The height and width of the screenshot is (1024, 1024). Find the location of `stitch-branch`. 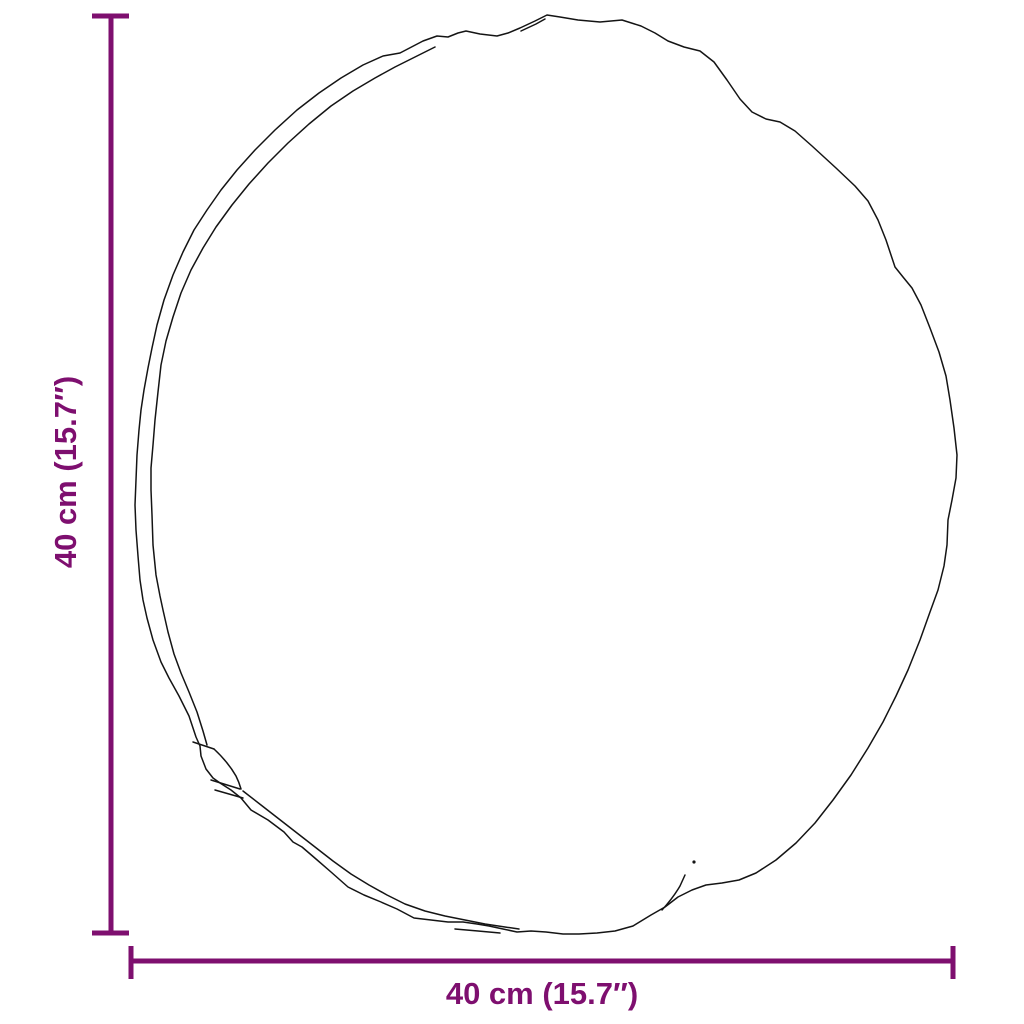

stitch-branch is located at coordinates (673, 892).